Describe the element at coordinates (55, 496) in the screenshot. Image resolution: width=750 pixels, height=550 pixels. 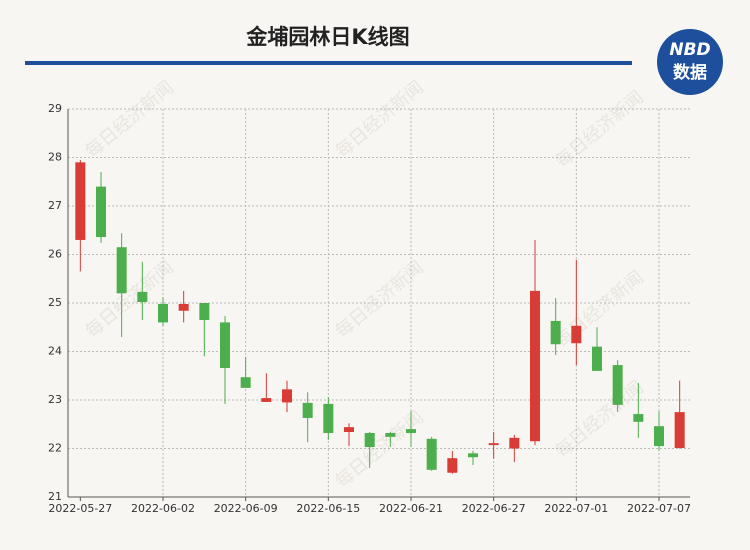
I see `y-tick-label: 21` at that location.